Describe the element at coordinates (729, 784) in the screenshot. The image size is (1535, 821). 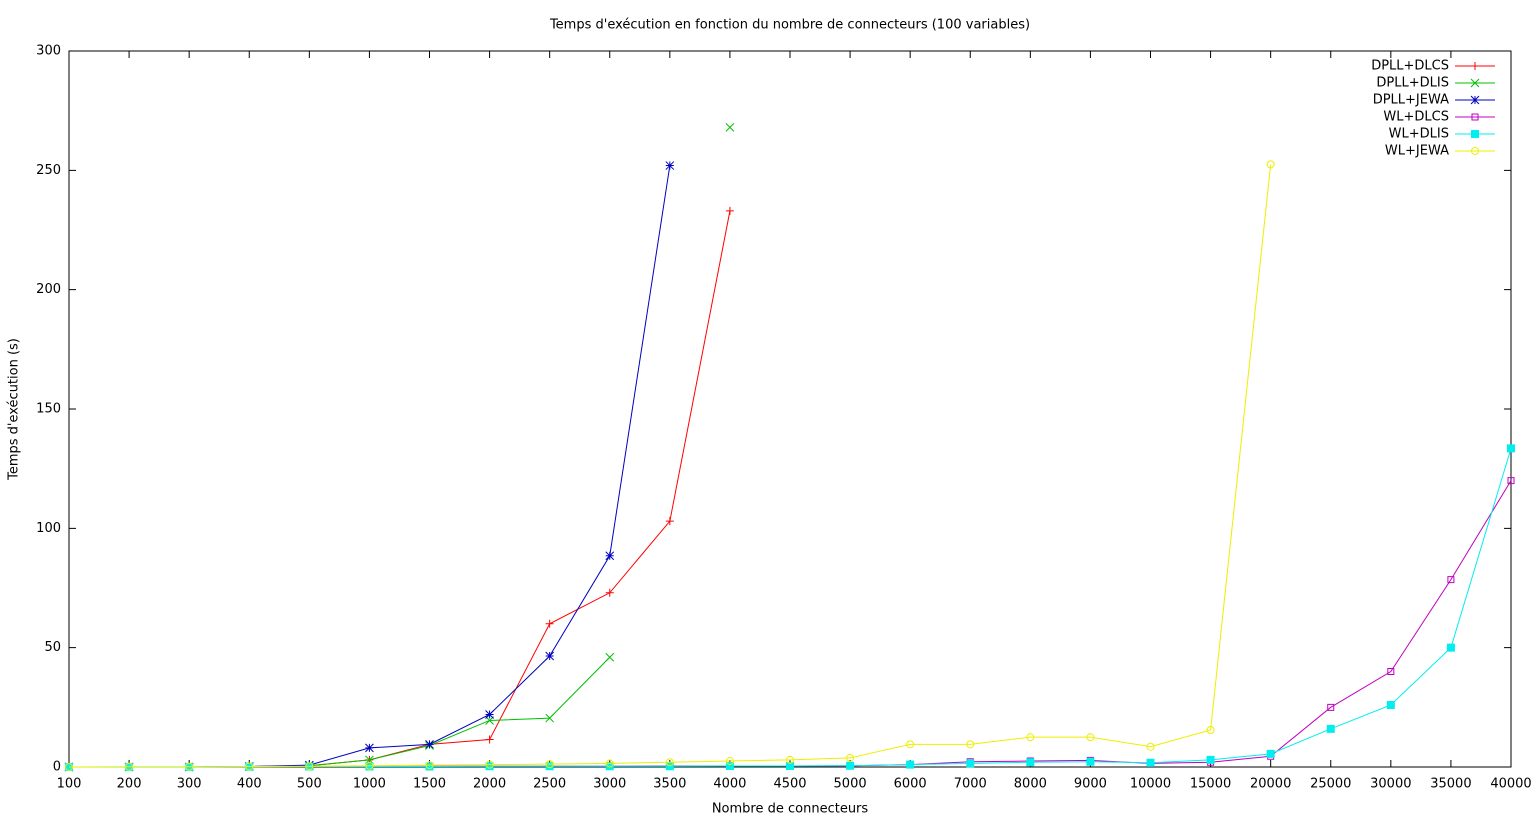
I see `x-tick-label: 4000` at that location.